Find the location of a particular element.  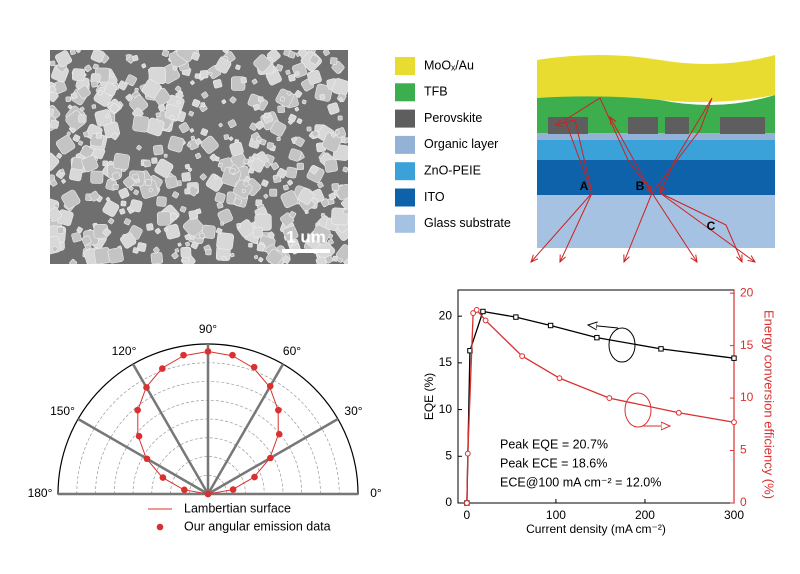

annotation: Peak EQE = 20.7% is located at coordinates (554, 444).